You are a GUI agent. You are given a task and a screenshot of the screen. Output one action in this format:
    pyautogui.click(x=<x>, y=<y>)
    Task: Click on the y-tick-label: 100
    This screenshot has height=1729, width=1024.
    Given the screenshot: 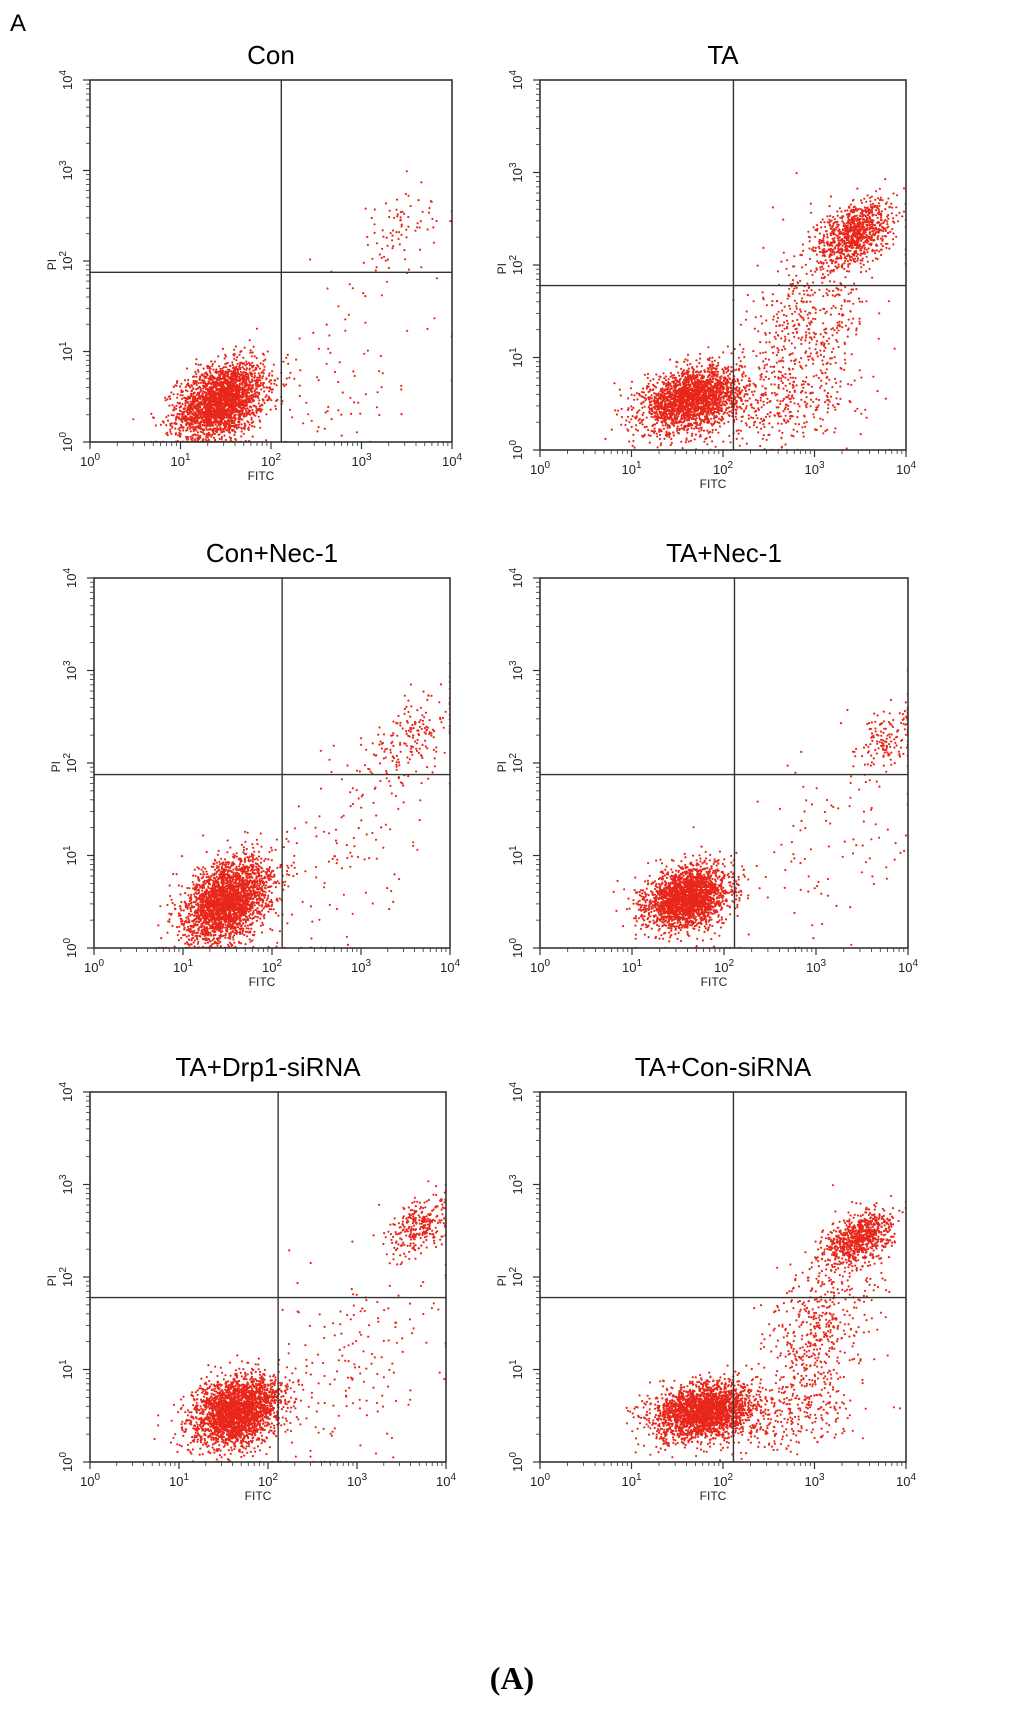 What is the action you would take?
    pyautogui.click(x=66, y=442)
    